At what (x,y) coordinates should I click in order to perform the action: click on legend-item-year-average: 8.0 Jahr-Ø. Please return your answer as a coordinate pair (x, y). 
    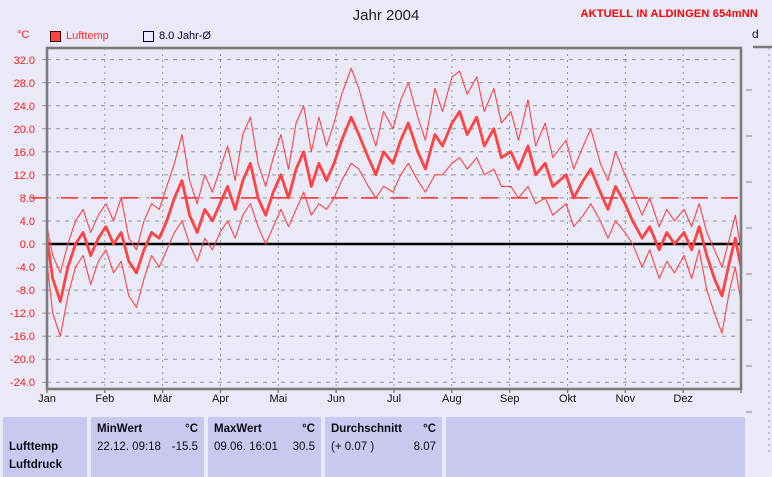
    Looking at the image, I should click on (177, 36).